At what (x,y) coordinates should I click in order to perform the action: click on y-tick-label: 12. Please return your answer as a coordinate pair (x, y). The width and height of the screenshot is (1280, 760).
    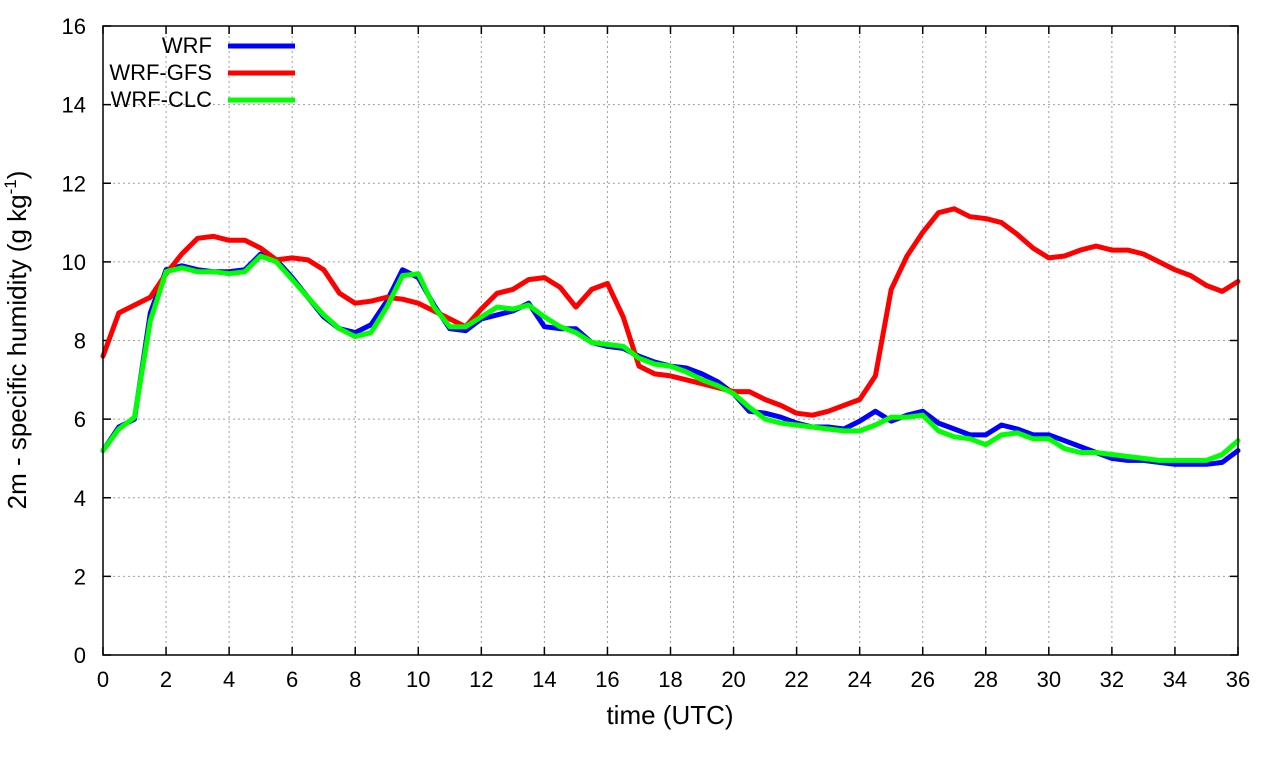
    Looking at the image, I should click on (74, 183).